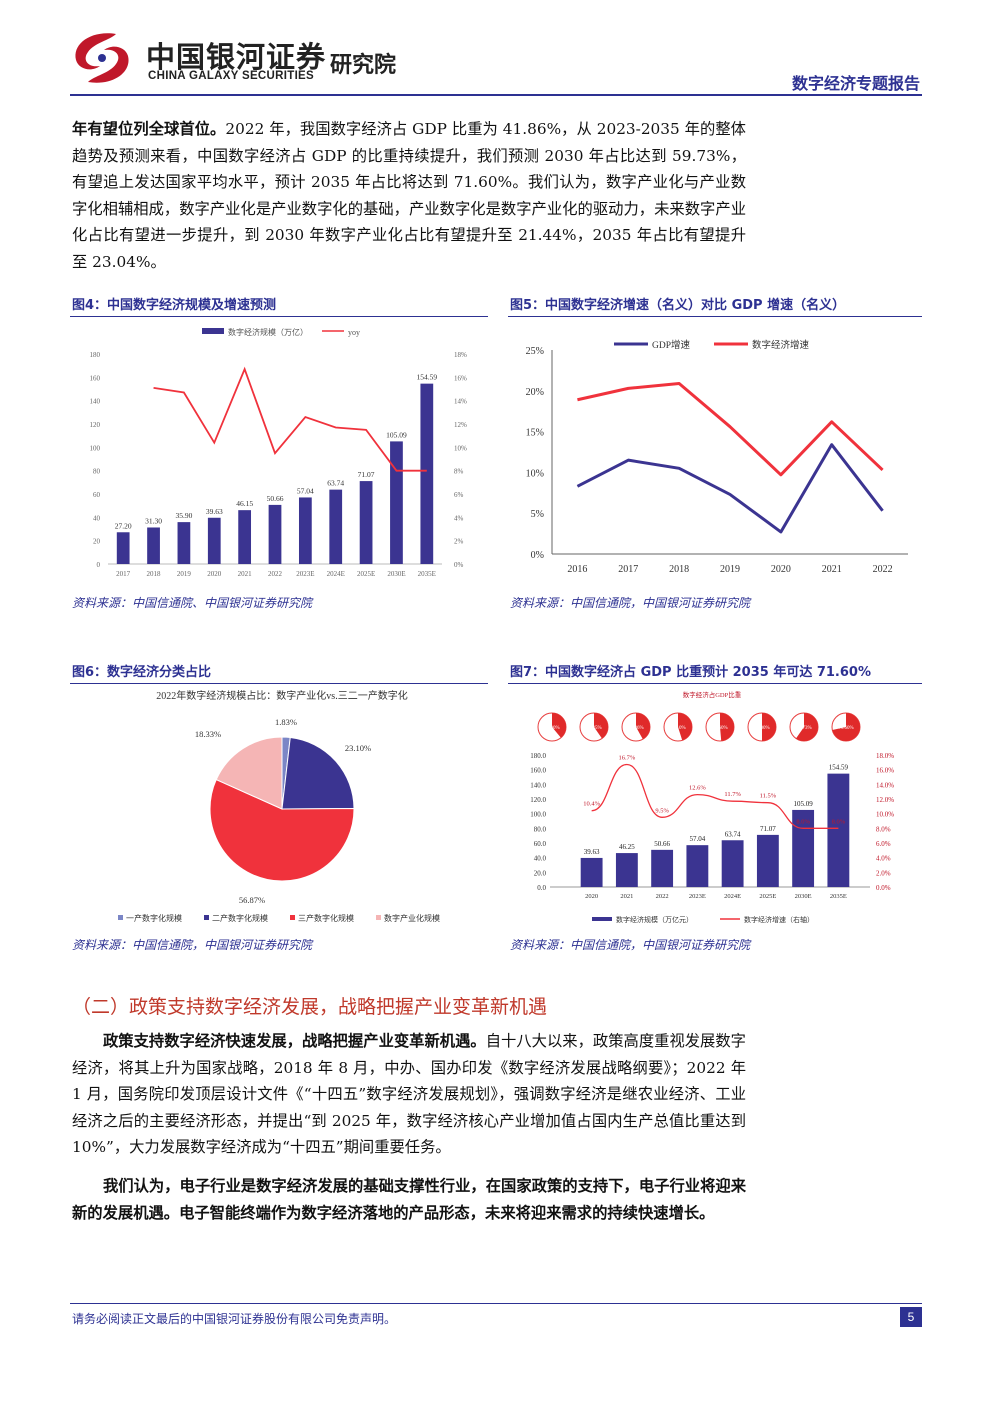  Describe the element at coordinates (149, 129) in the screenshot. I see `intro-bold-lead: 年有望位列全球首位。` at that location.